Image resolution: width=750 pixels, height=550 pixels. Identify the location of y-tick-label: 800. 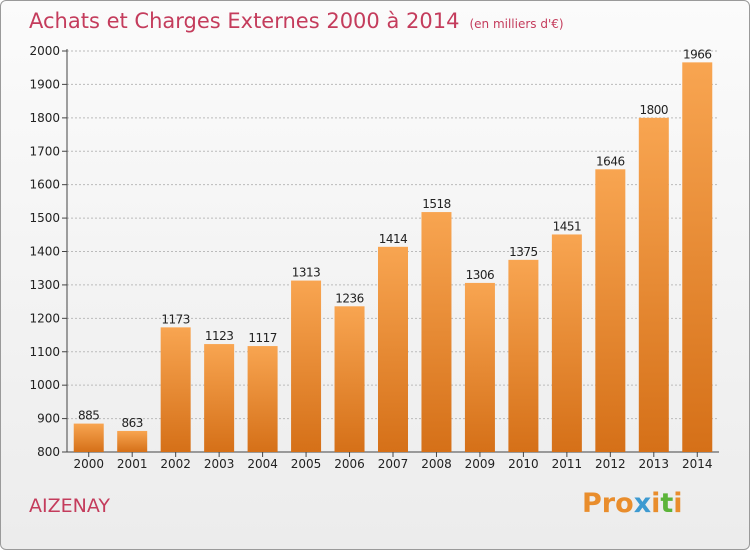
(48, 452).